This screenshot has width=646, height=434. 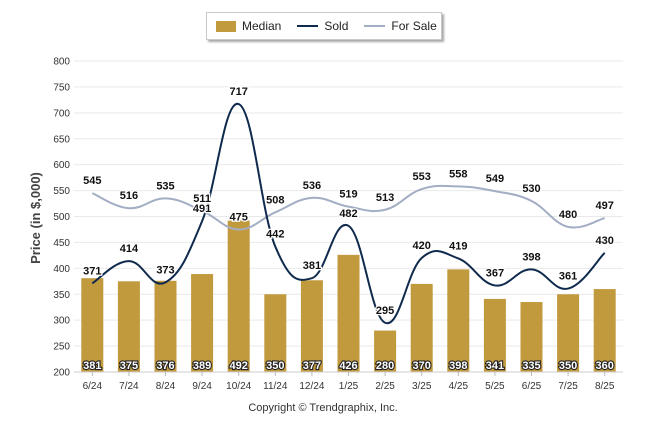 I want to click on median-value-label: 360, so click(x=605, y=366).